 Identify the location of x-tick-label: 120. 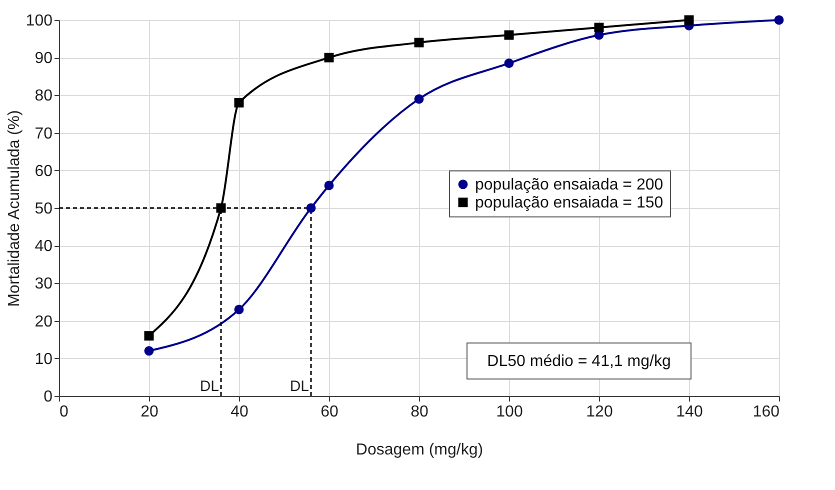
(599, 412).